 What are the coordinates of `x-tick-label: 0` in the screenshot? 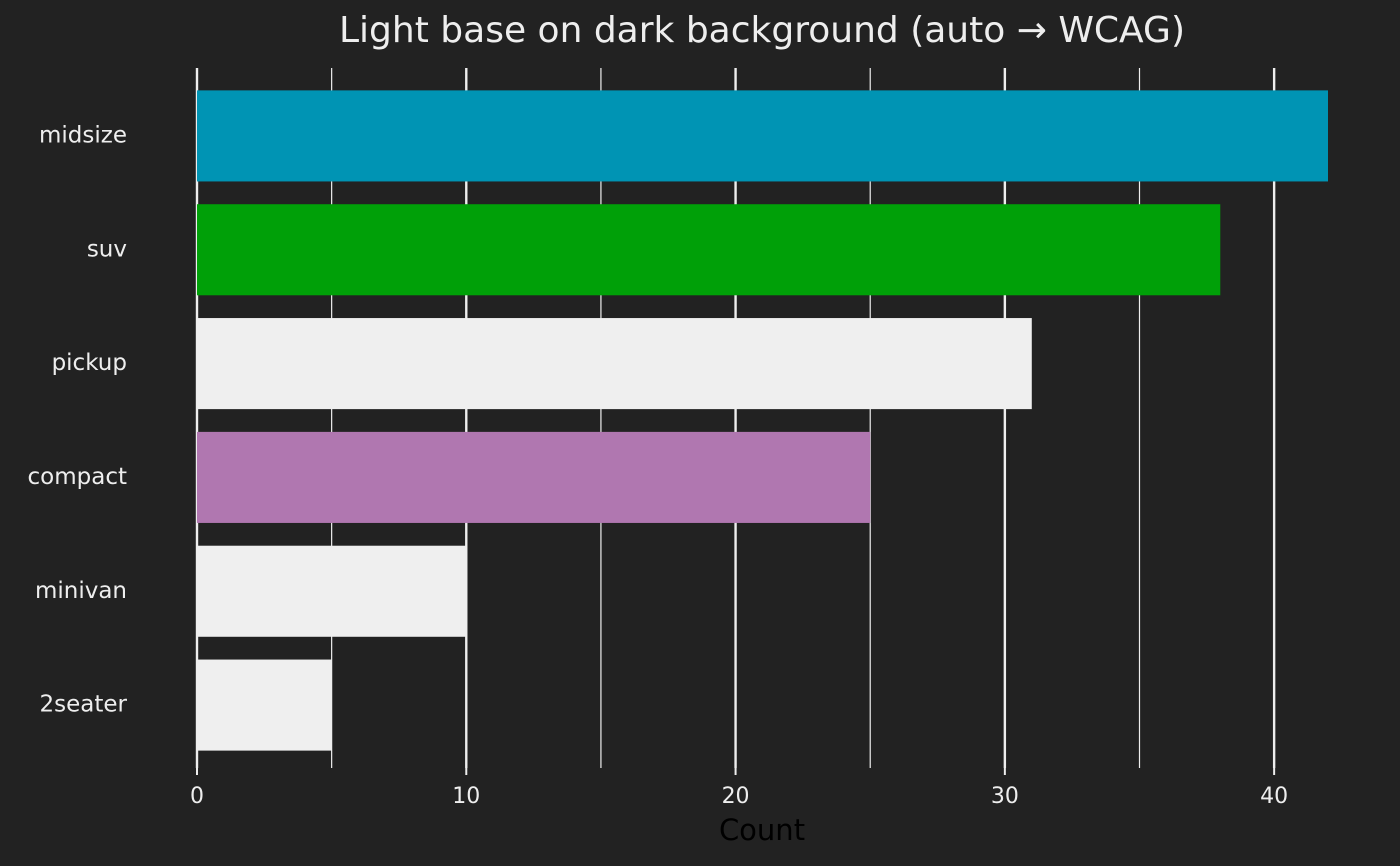 It's located at (197, 796).